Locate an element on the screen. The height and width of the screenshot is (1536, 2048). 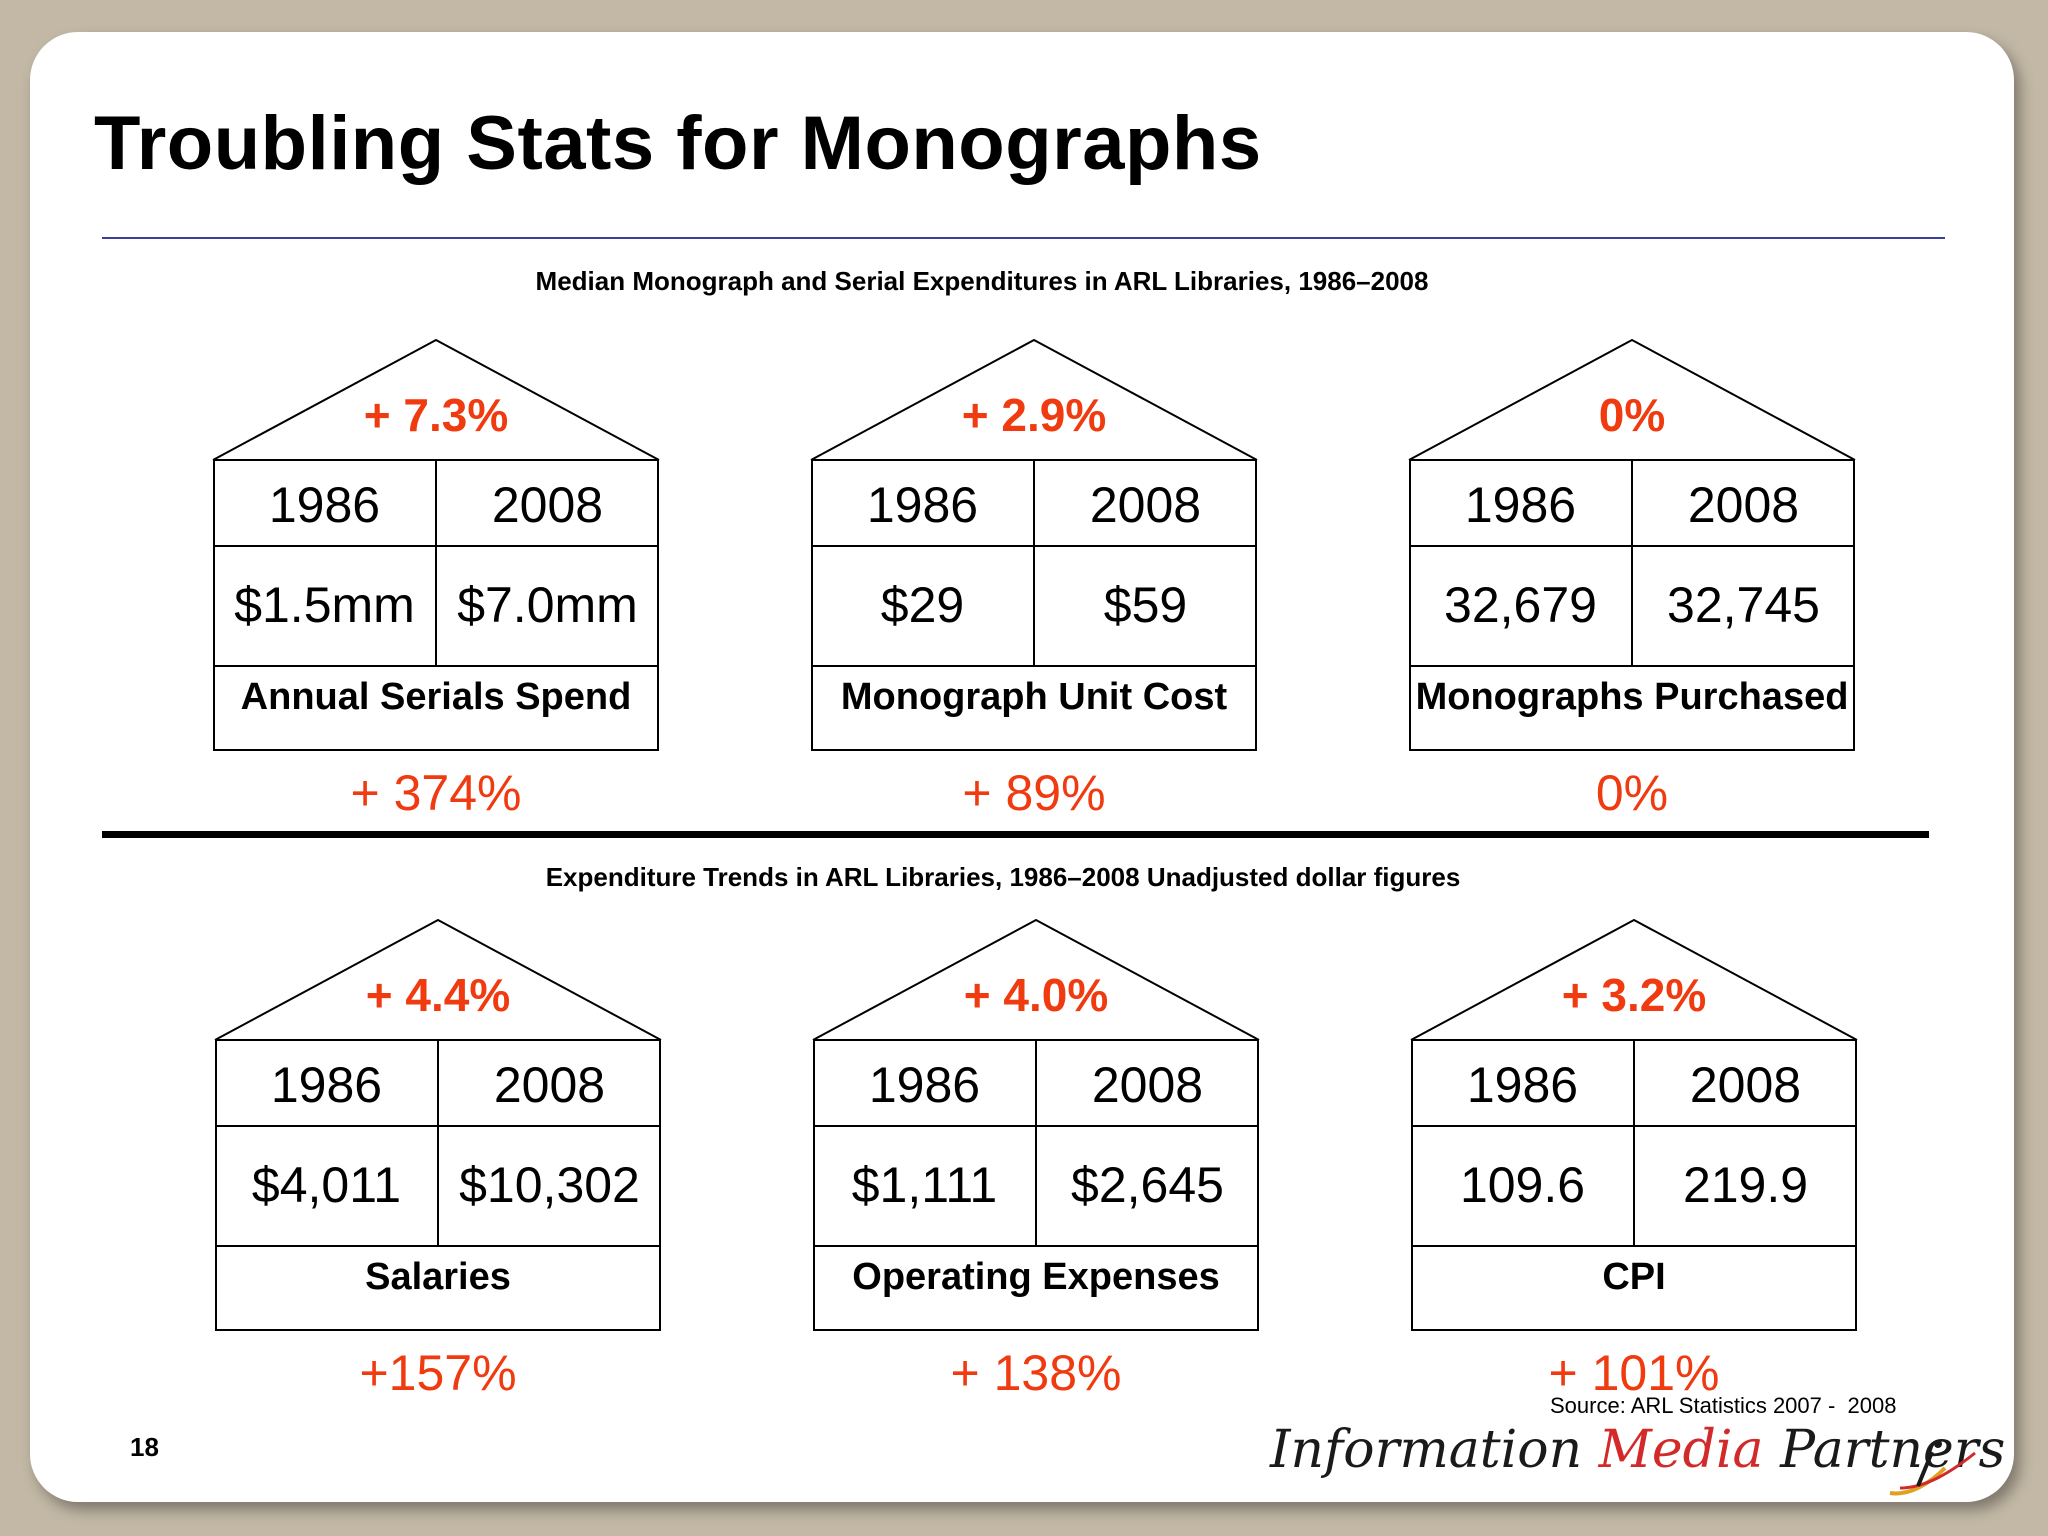
metric-label: CPI is located at coordinates (1634, 1277).